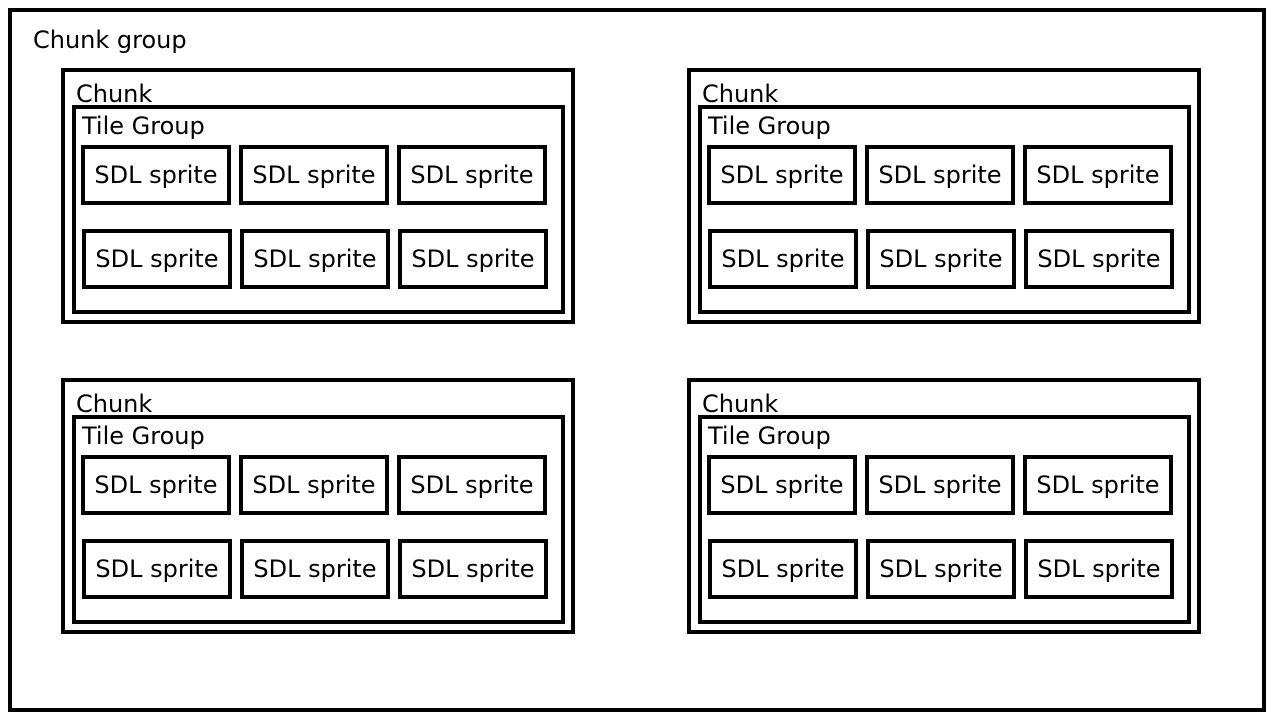 The image size is (1280, 720). What do you see at coordinates (110, 40) in the screenshot?
I see `chunk-group-label: Chunk group` at bounding box center [110, 40].